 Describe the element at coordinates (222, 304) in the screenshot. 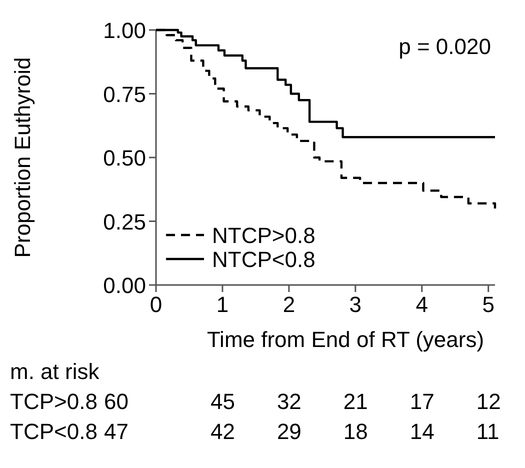

I see `x-tick-label: 1` at that location.